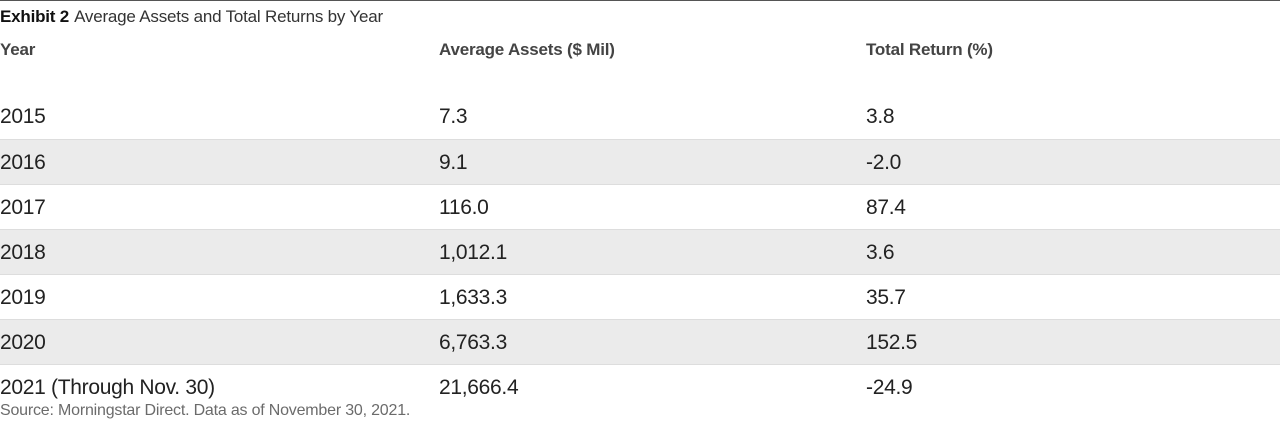 The width and height of the screenshot is (1280, 428). Describe the element at coordinates (23, 207) in the screenshot. I see `cell-year: 2017` at that location.